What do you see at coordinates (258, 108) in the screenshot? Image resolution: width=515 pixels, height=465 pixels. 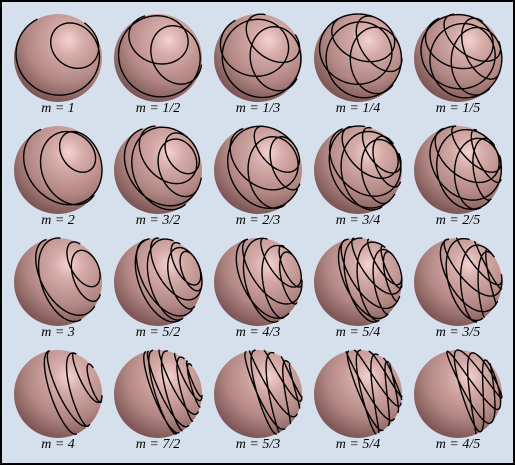 I see `panel-label: m = 1/3` at bounding box center [258, 108].